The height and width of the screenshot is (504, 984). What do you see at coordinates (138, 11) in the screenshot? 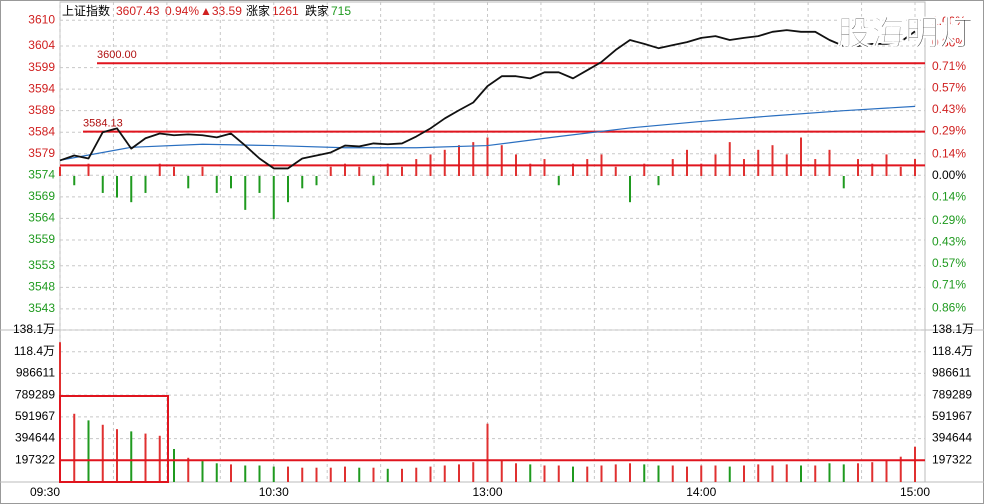
I see `index-price: 3607.43` at bounding box center [138, 11].